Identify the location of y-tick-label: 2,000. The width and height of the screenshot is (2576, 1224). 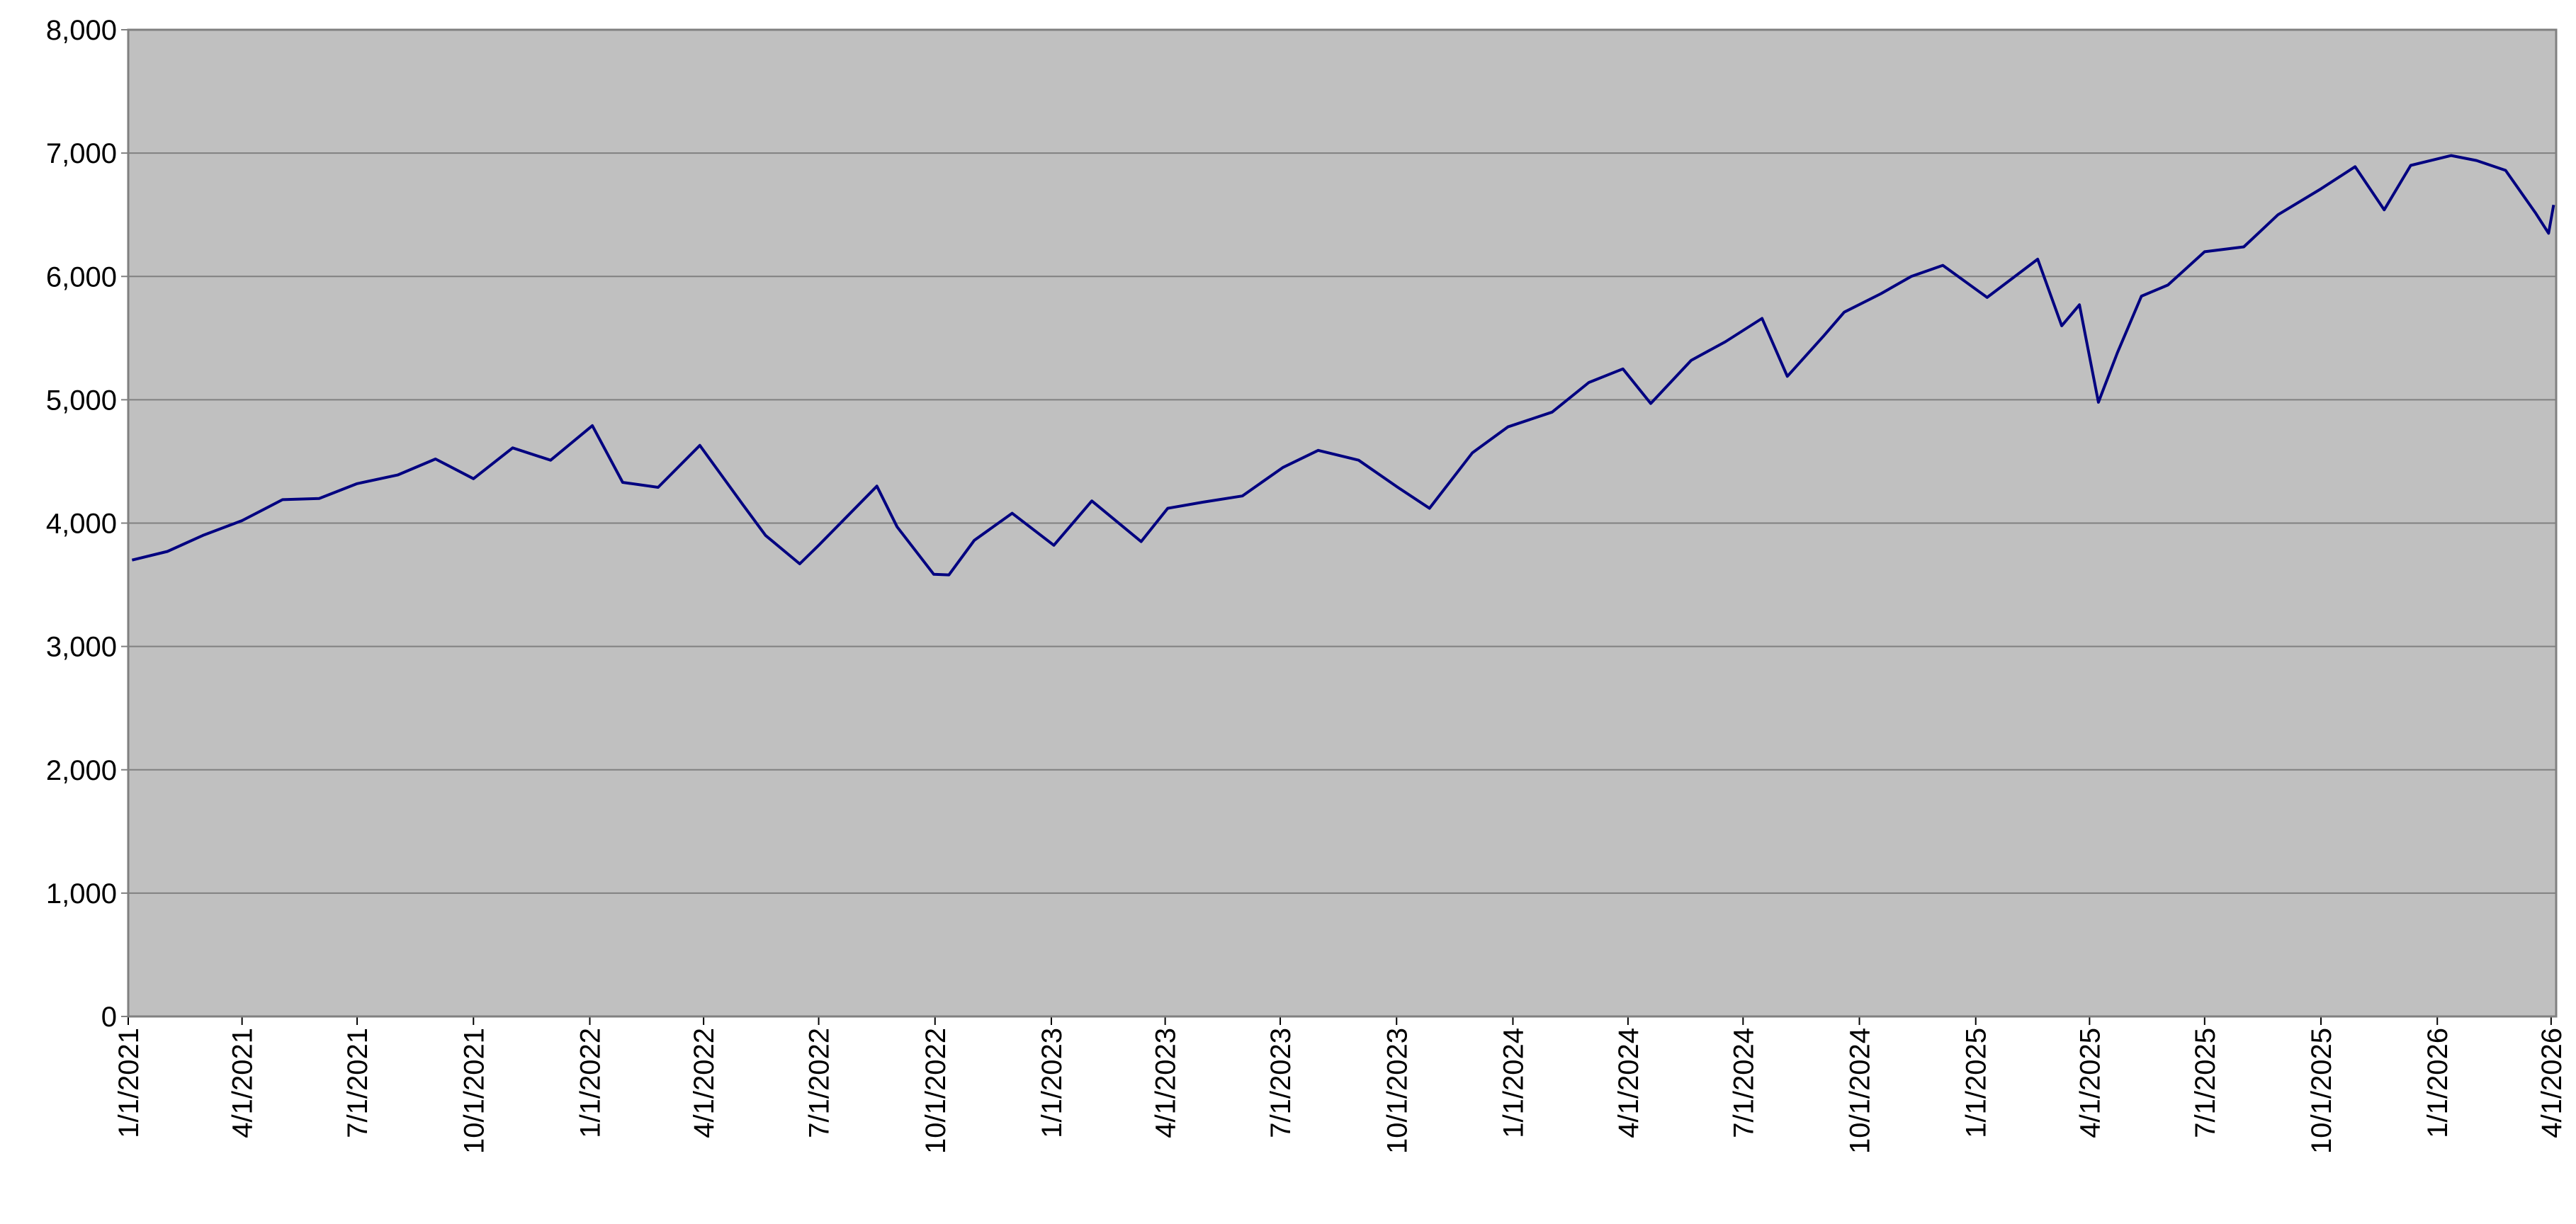
(81, 770).